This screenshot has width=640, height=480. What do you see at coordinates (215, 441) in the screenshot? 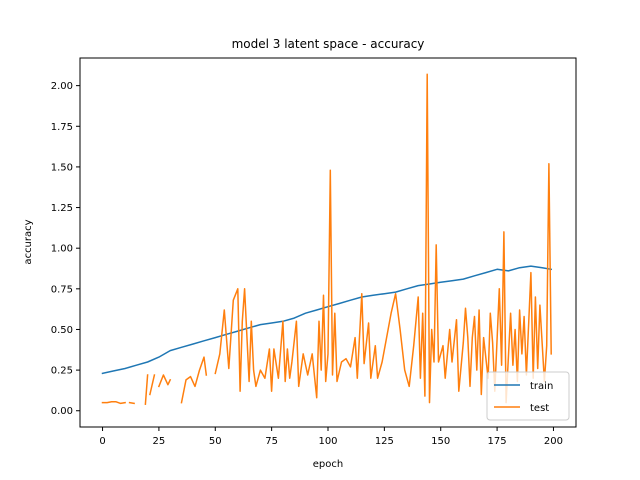
I see `x-tick-label: 50` at bounding box center [215, 441].